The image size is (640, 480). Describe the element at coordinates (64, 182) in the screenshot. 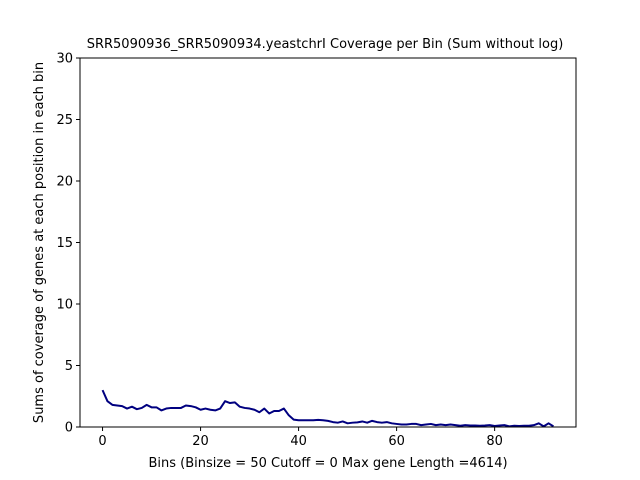

I see `y-tick-label: 20` at that location.